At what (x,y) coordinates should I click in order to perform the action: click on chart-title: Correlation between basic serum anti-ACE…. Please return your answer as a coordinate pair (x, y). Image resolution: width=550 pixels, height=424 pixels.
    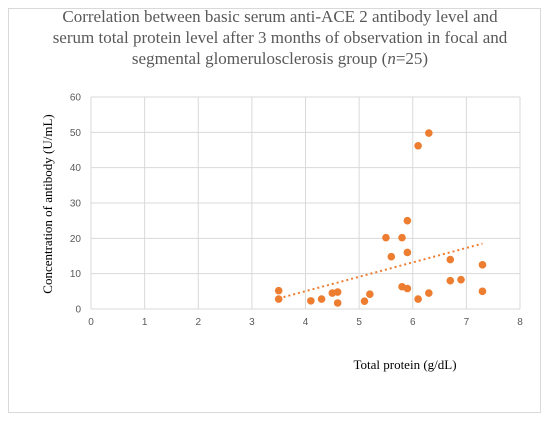
    Looking at the image, I should click on (280, 37).